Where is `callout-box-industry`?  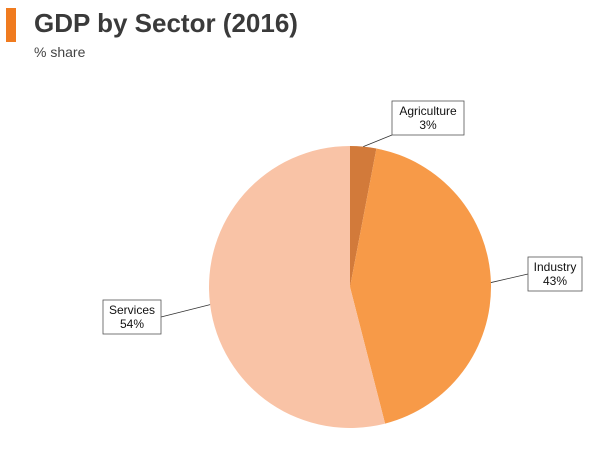 callout-box-industry is located at coordinates (555, 274).